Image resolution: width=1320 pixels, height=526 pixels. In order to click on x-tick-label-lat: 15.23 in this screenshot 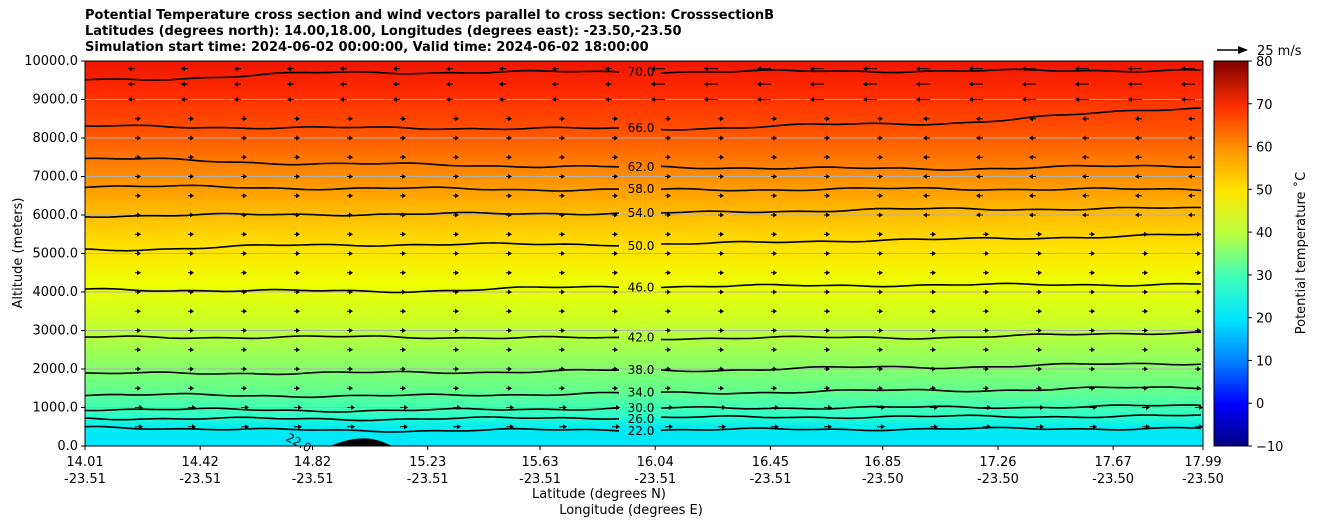, I will do `click(427, 462)`.